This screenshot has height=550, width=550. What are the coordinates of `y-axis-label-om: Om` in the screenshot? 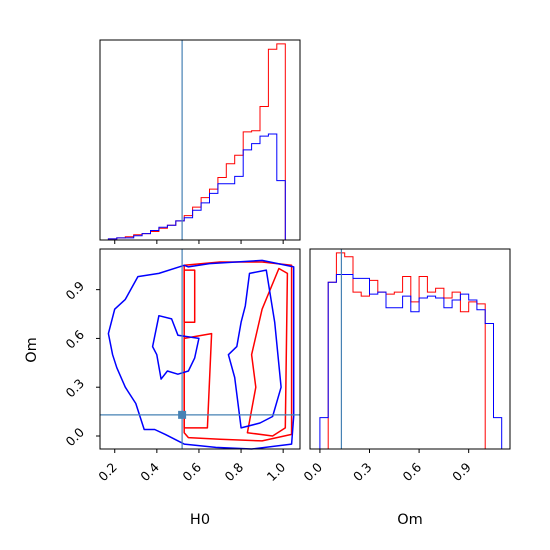 It's located at (32, 350).